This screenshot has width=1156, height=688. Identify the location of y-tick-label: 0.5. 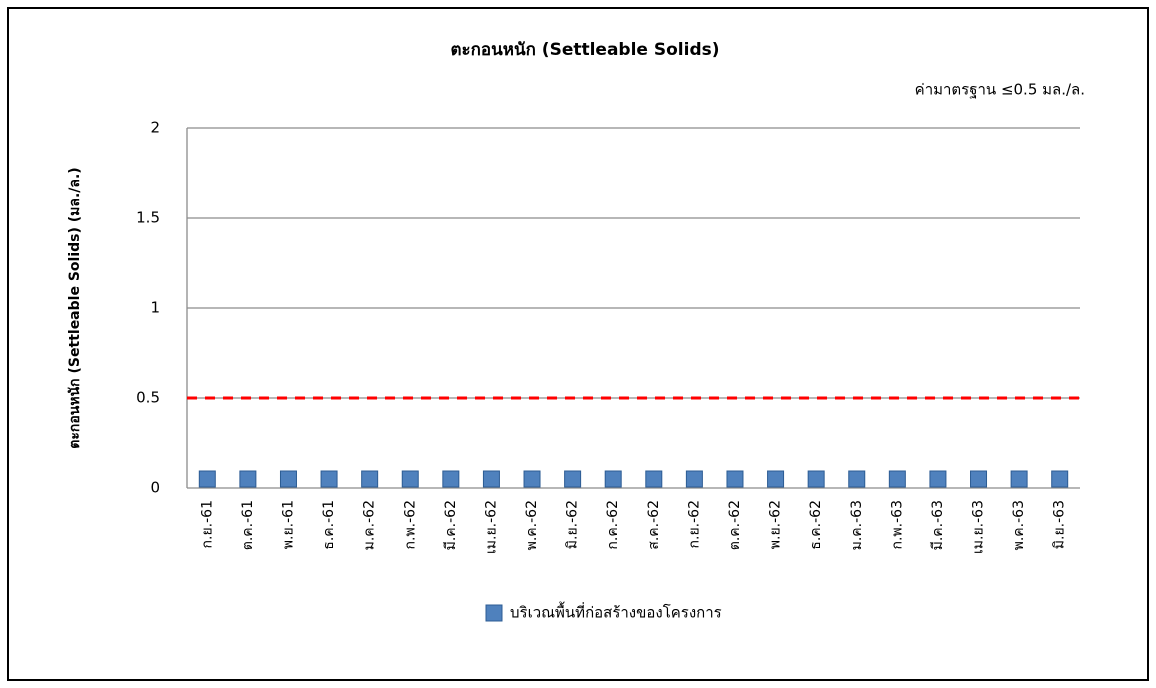
(148, 398).